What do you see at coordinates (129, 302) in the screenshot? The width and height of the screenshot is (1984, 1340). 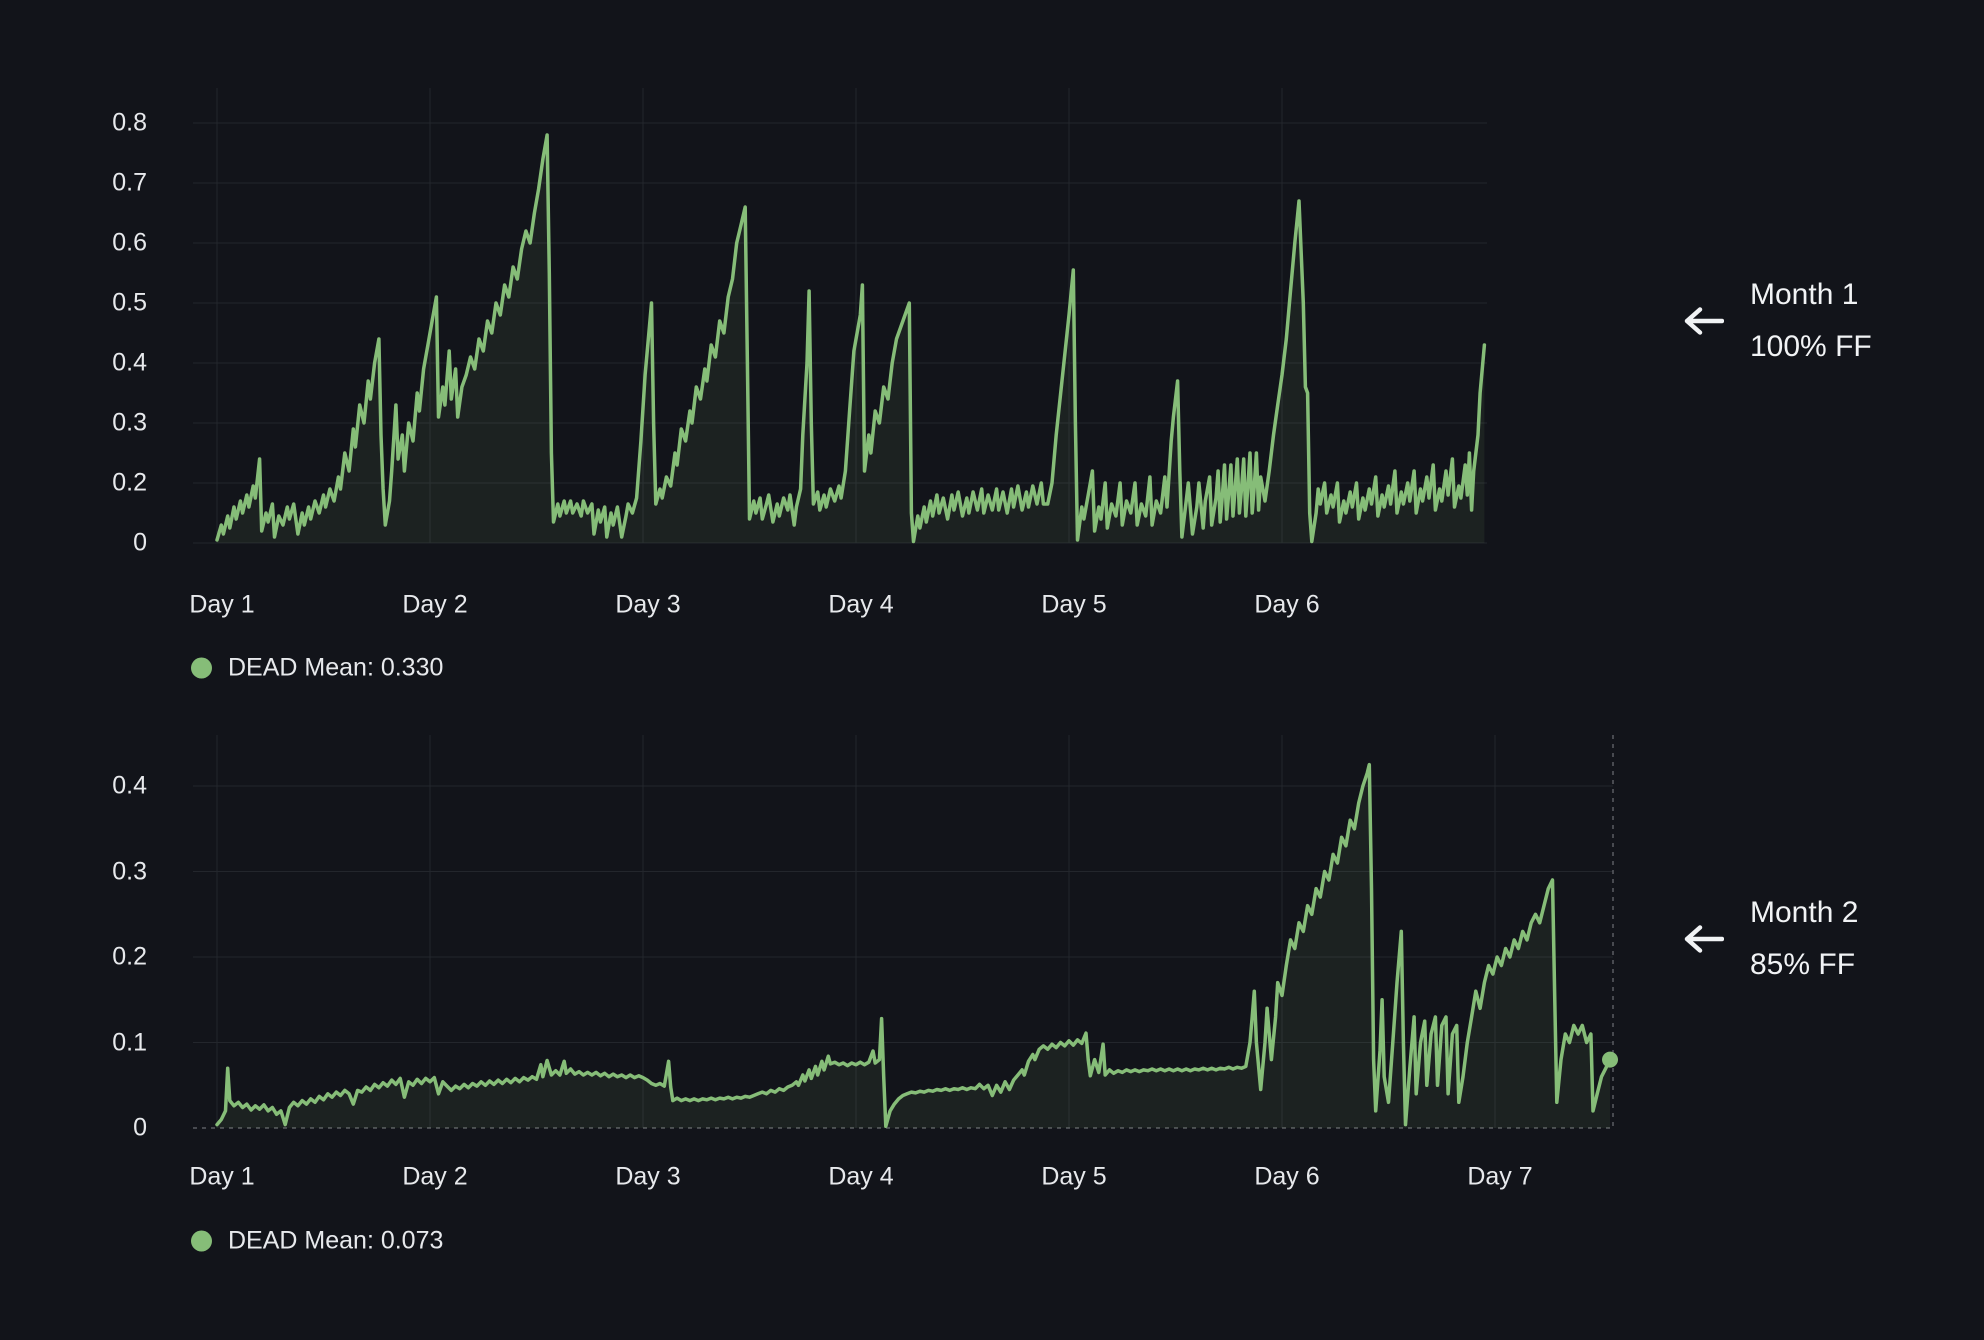 I see `y-tick-label: 0.5` at bounding box center [129, 302].